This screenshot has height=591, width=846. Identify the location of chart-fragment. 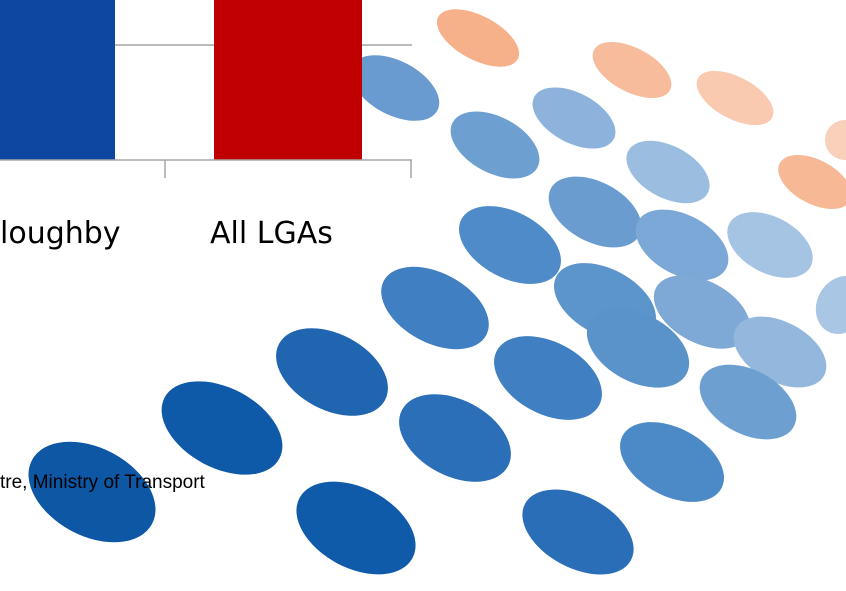
(206, 89).